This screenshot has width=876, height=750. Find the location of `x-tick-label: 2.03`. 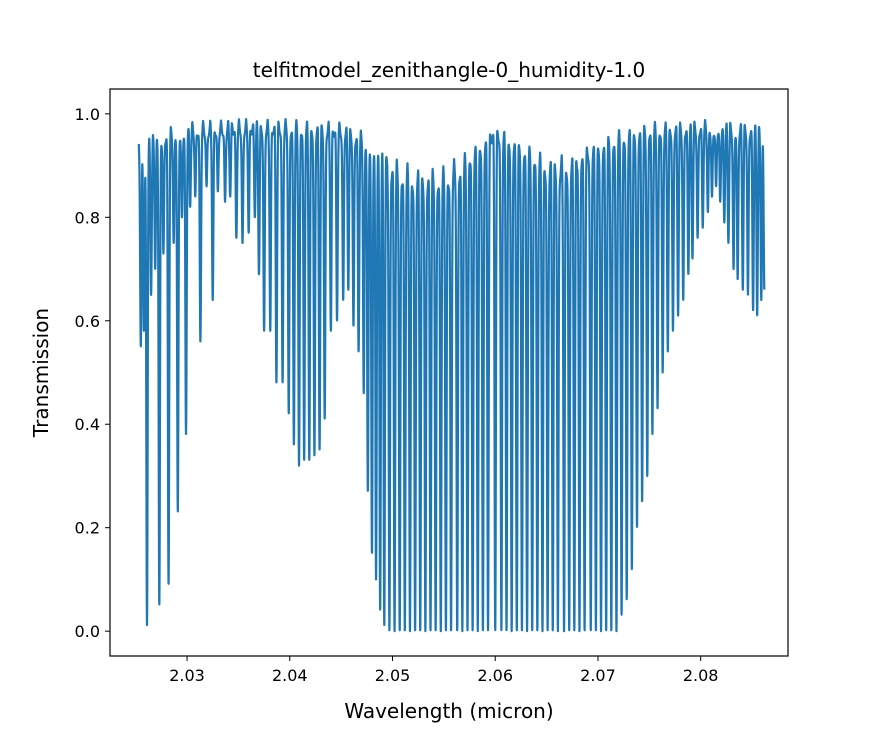

x-tick-label: 2.03 is located at coordinates (187, 675).